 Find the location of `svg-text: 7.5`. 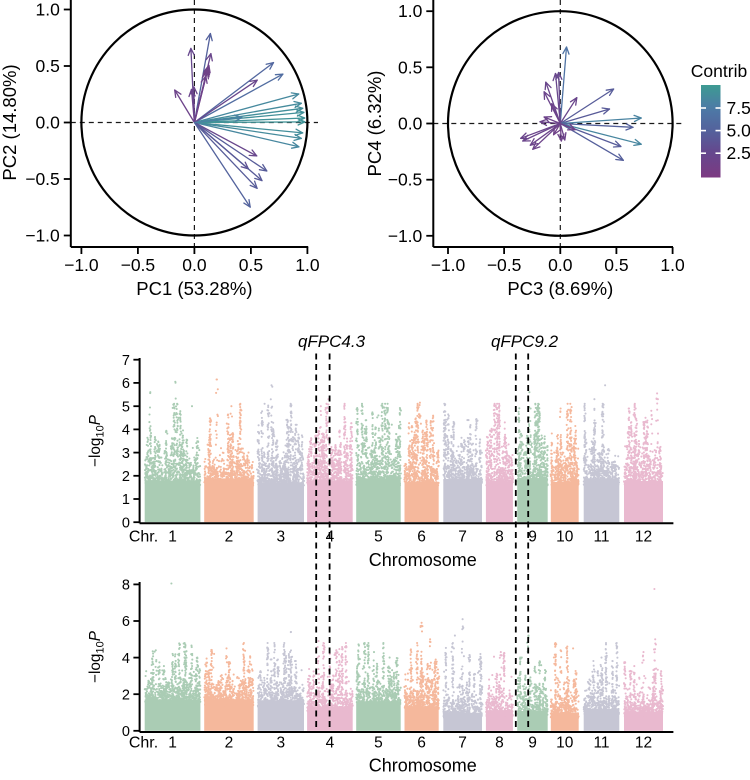

svg-text: 7.5 is located at coordinates (738, 108).